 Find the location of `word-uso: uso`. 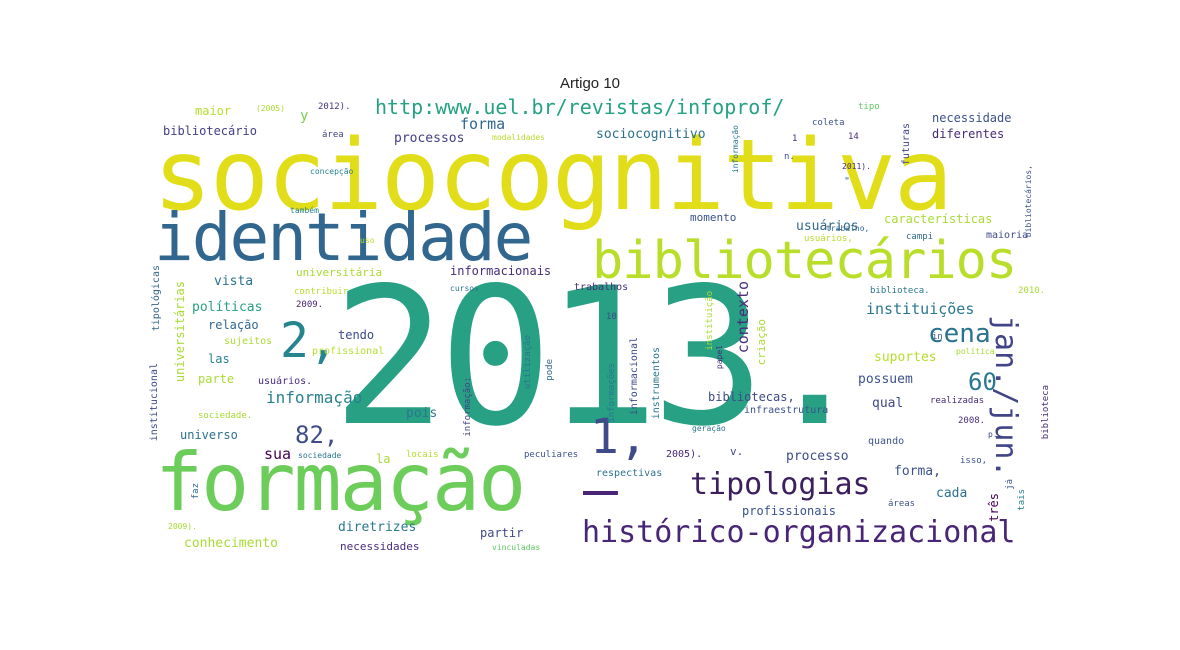

word-uso: uso is located at coordinates (367, 240).